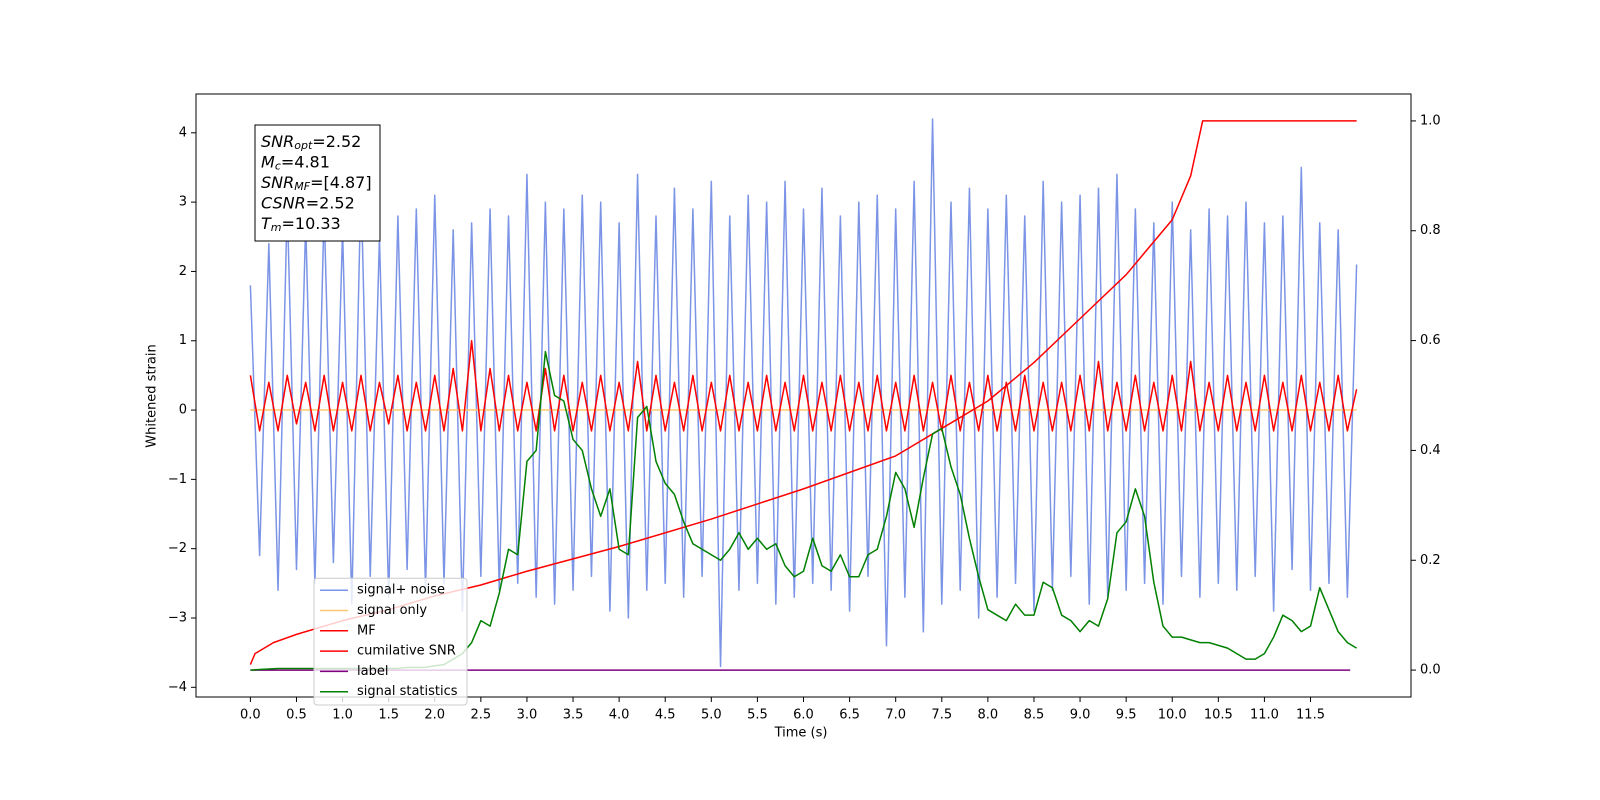 The width and height of the screenshot is (1600, 800). Describe the element at coordinates (895, 715) in the screenshot. I see `x-tick-label: 7.0` at that location.